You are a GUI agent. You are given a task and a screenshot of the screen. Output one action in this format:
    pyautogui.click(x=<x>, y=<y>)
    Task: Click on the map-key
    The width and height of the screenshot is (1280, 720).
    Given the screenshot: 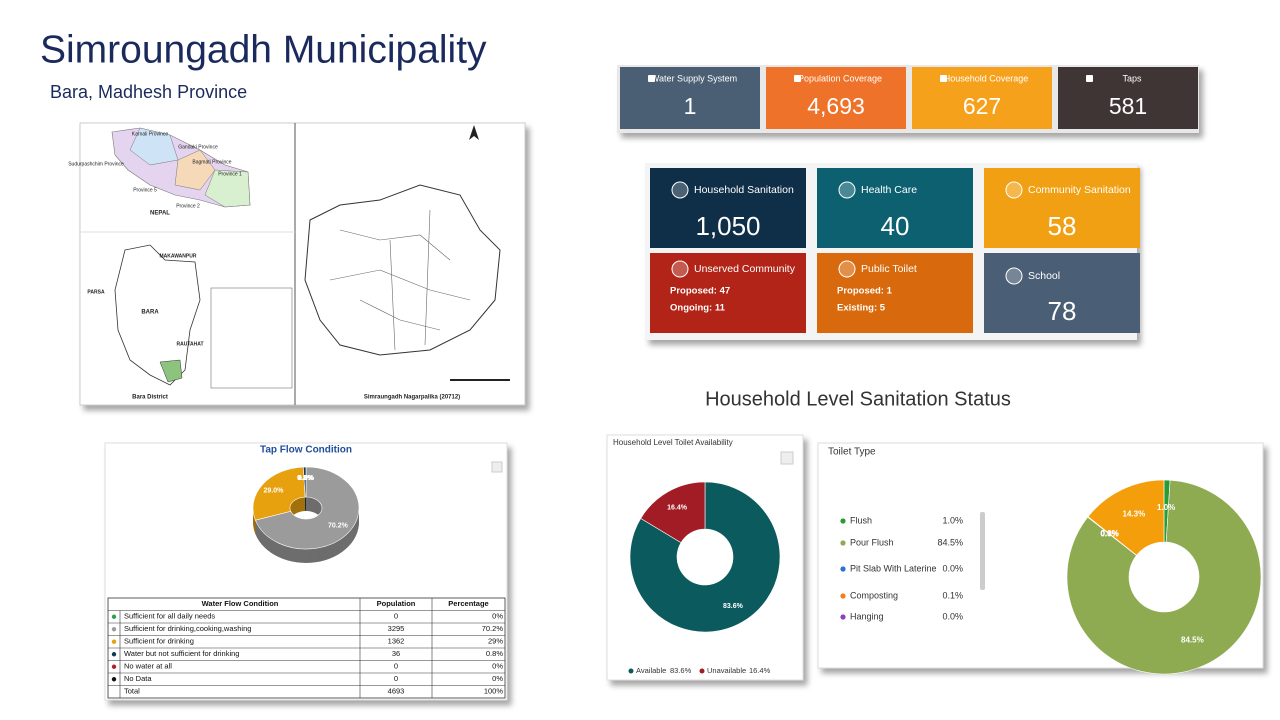 What is the action you would take?
    pyautogui.click(x=251, y=338)
    